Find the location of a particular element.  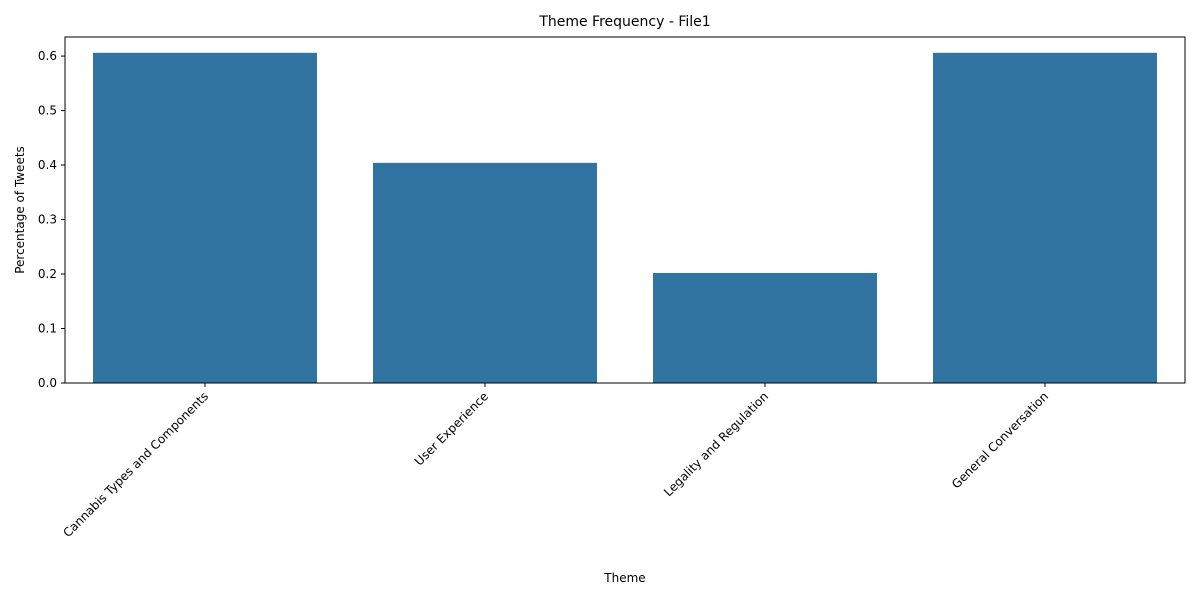

y-tick-label: 0.4 is located at coordinates (47, 165).